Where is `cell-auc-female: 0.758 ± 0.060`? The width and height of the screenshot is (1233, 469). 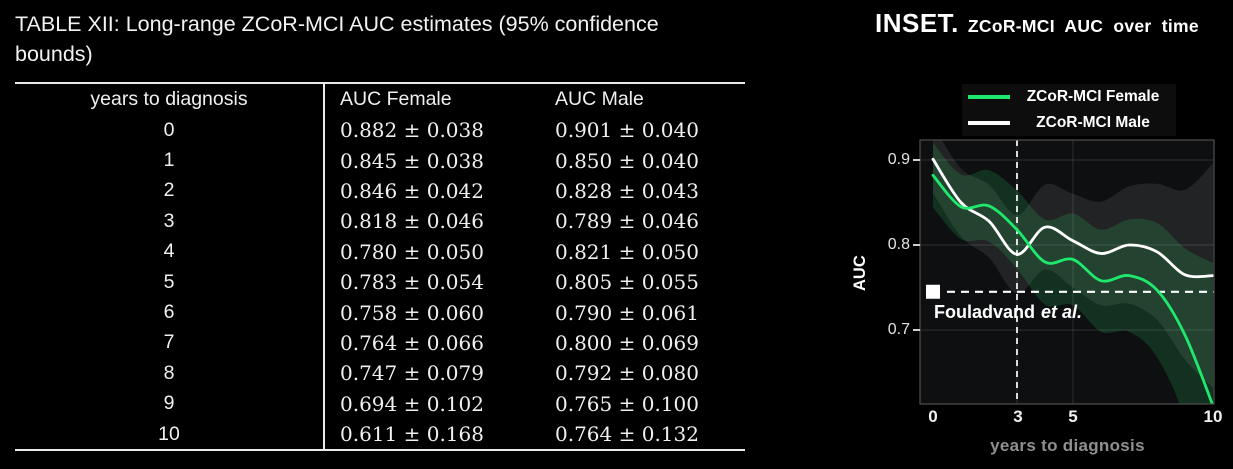 cell-auc-female: 0.758 ± 0.060 is located at coordinates (412, 312).